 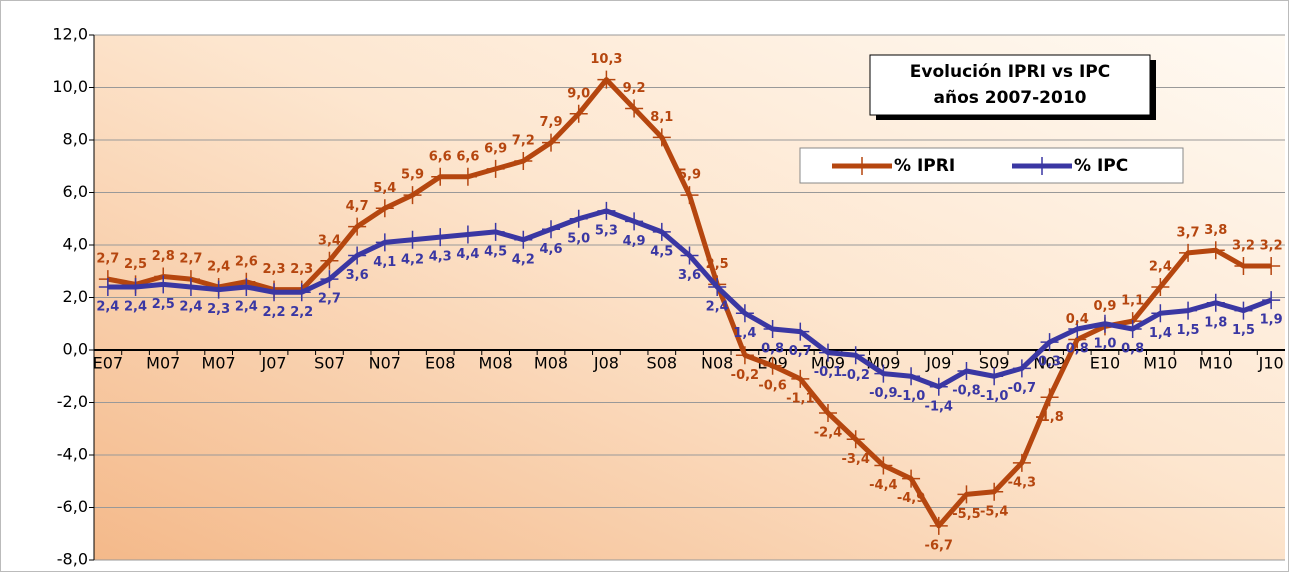 What do you see at coordinates (1010, 85) in the screenshot?
I see `title-box` at bounding box center [1010, 85].